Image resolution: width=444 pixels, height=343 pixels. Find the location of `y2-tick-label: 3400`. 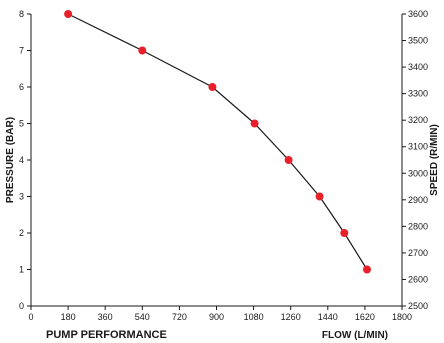

y2-tick-label: 3400 is located at coordinates (418, 67).